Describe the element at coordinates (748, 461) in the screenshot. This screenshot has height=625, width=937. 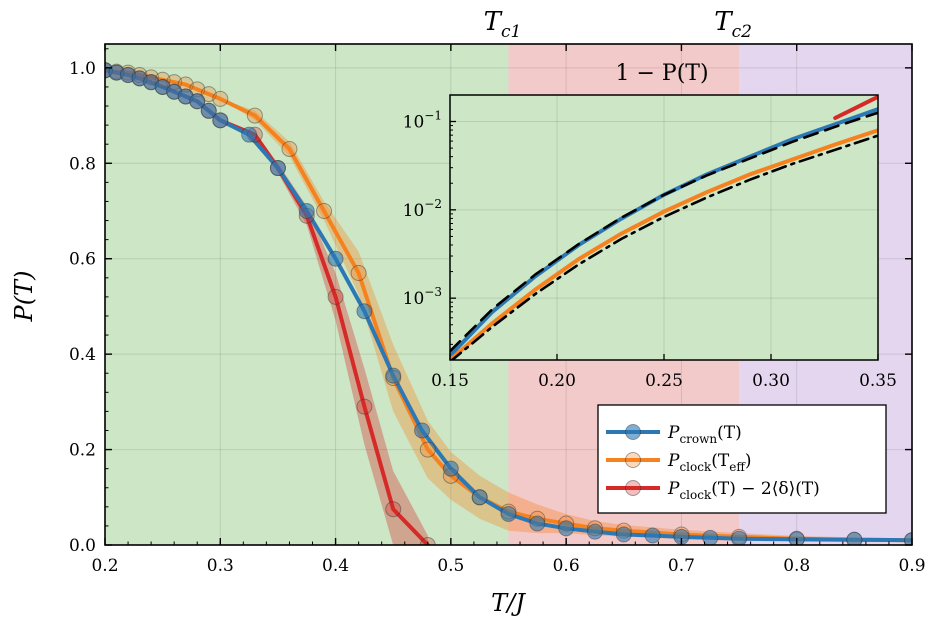
I see `legend-text-part: )` at that location.